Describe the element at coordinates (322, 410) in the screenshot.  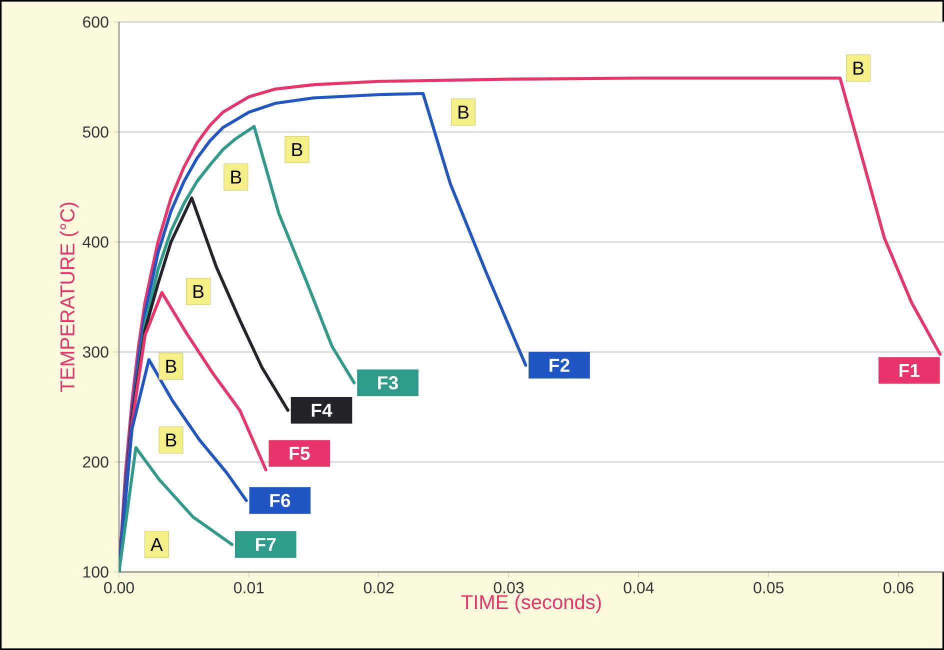
I see `series-label: F4` at that location.